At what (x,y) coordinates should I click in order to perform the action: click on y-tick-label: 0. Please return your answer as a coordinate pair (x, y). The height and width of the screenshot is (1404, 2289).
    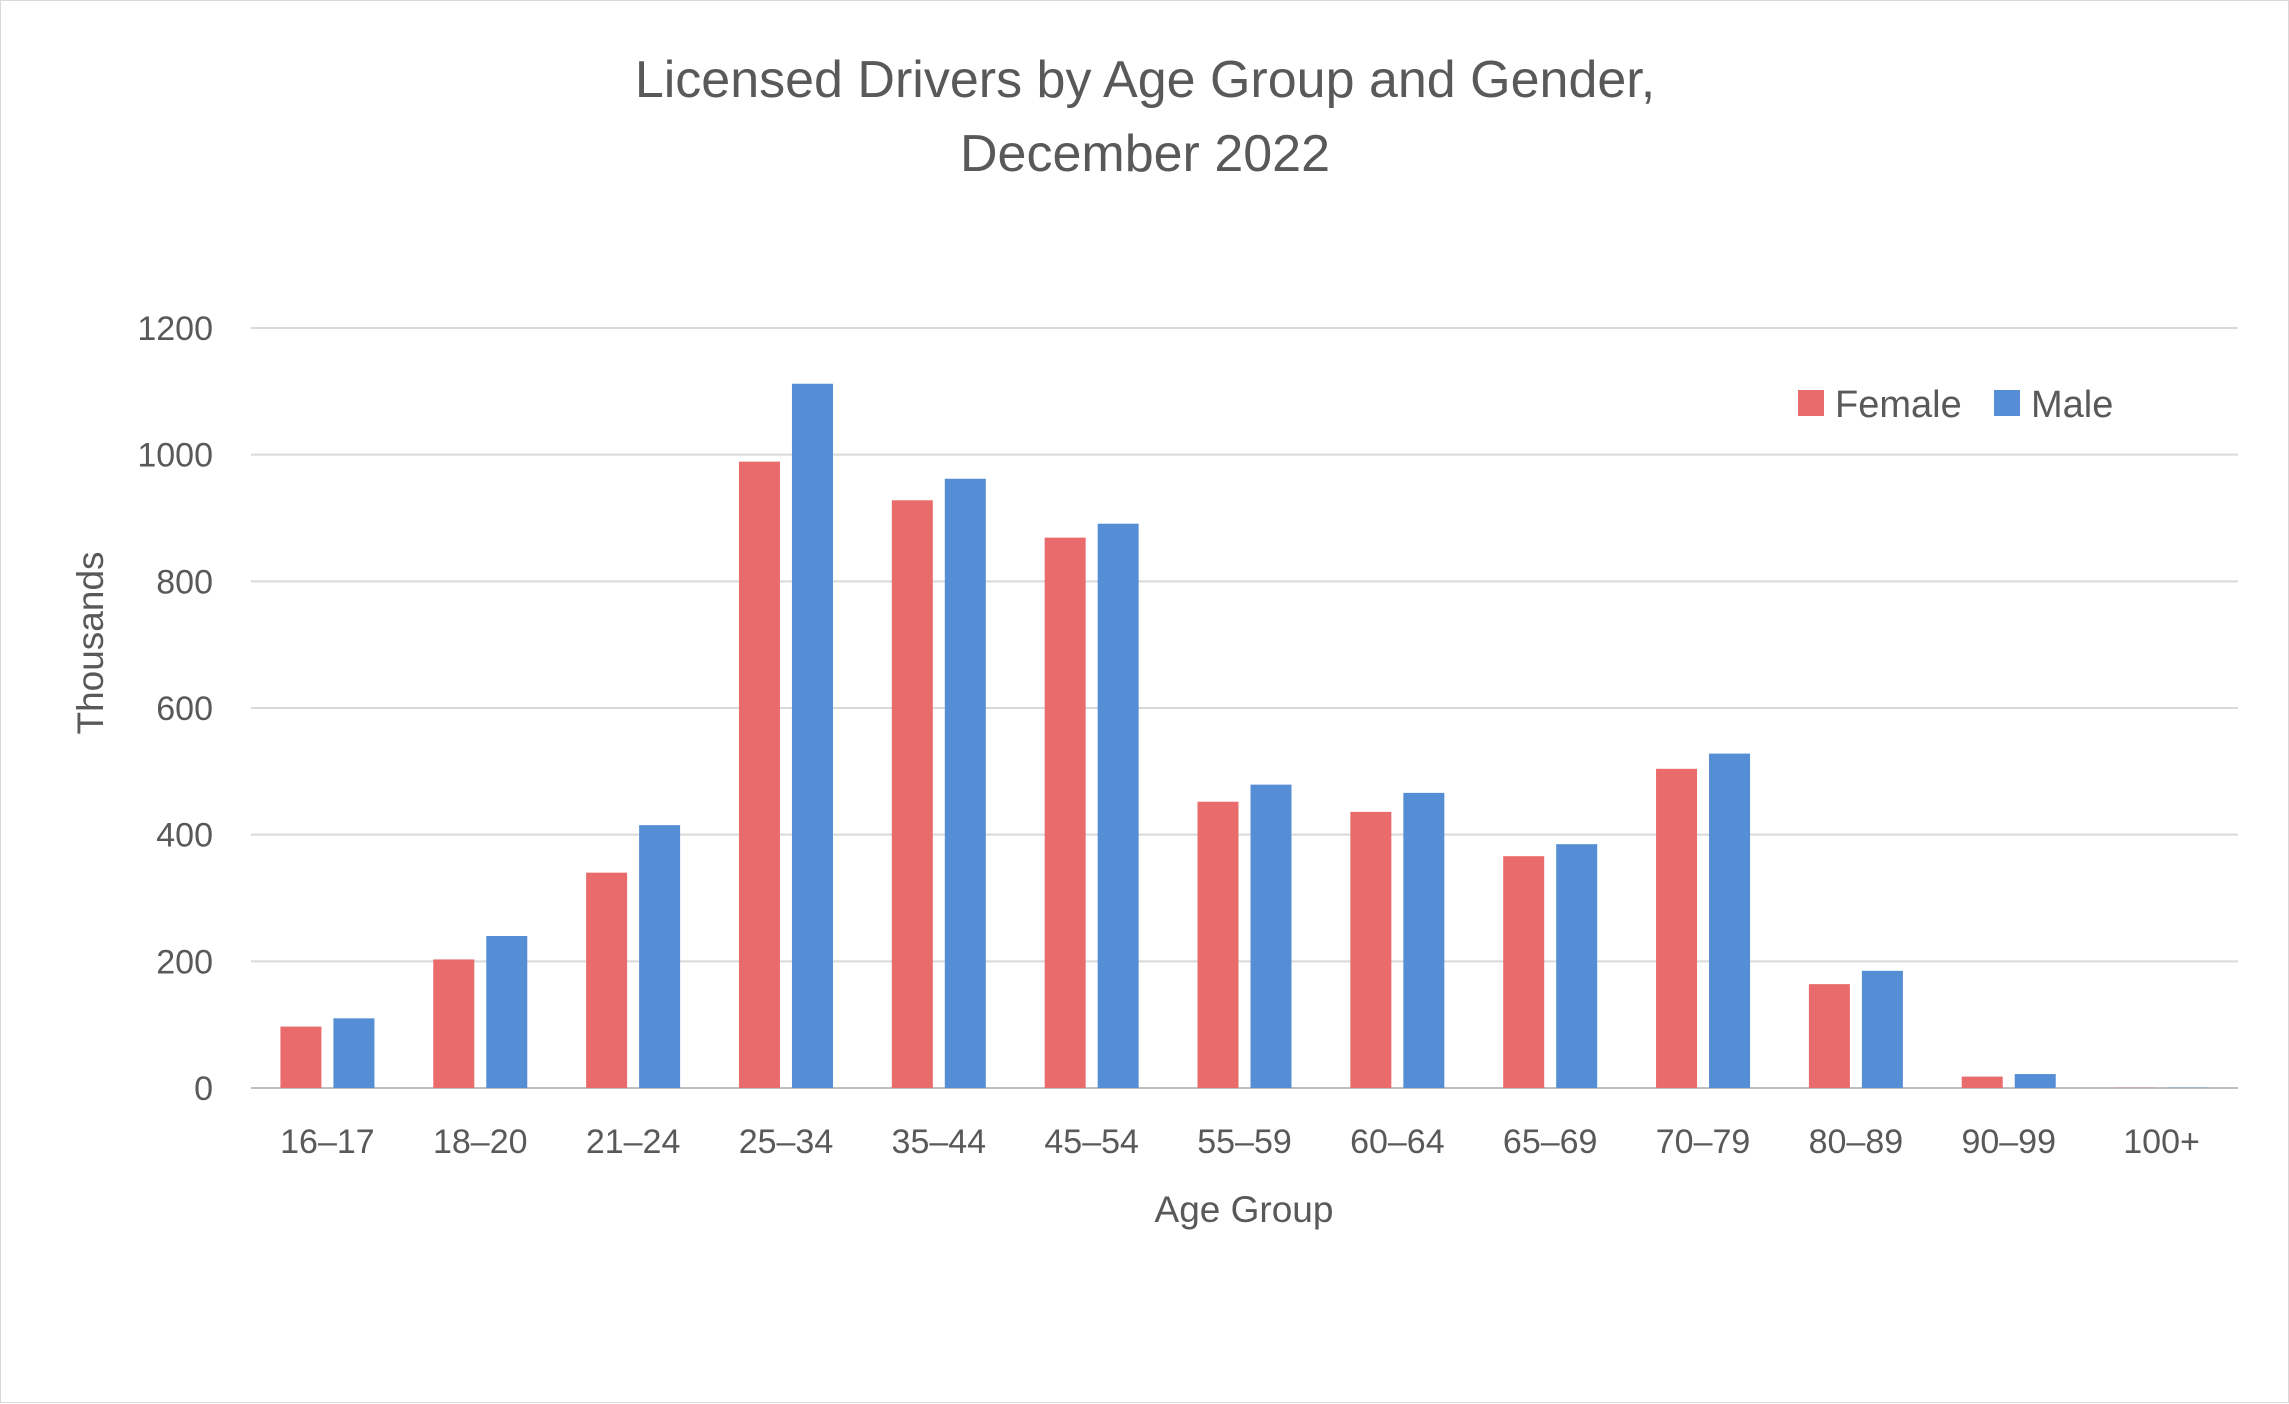
    Looking at the image, I should click on (203, 1089).